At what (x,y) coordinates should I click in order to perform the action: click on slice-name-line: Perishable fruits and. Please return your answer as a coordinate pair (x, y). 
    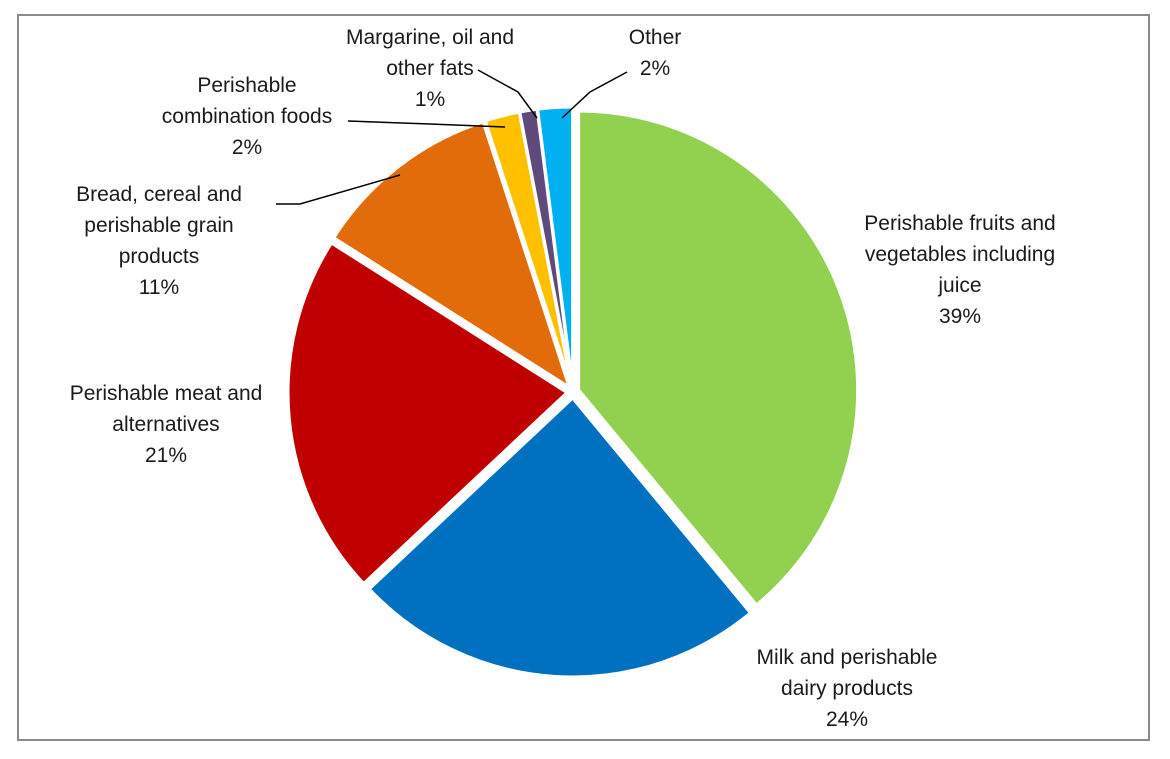
    Looking at the image, I should click on (959, 223).